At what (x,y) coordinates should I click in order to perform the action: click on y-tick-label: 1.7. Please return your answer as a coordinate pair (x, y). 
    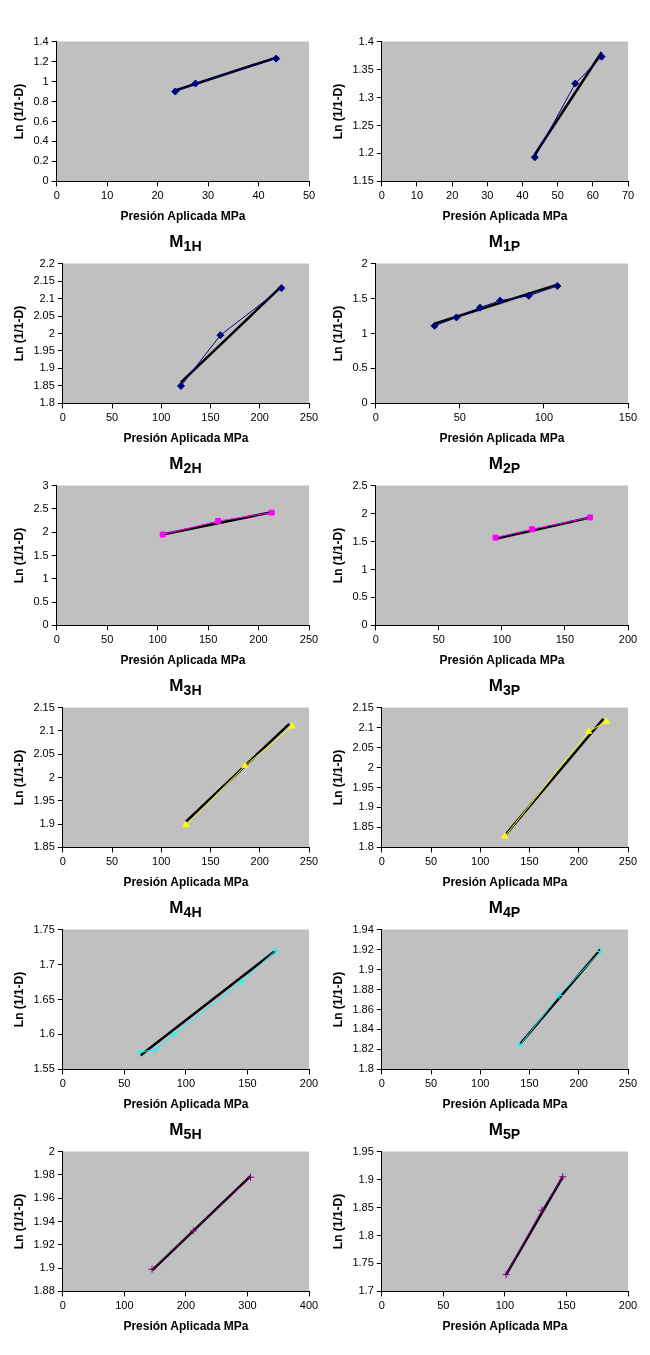
    Looking at the image, I should click on (47, 963).